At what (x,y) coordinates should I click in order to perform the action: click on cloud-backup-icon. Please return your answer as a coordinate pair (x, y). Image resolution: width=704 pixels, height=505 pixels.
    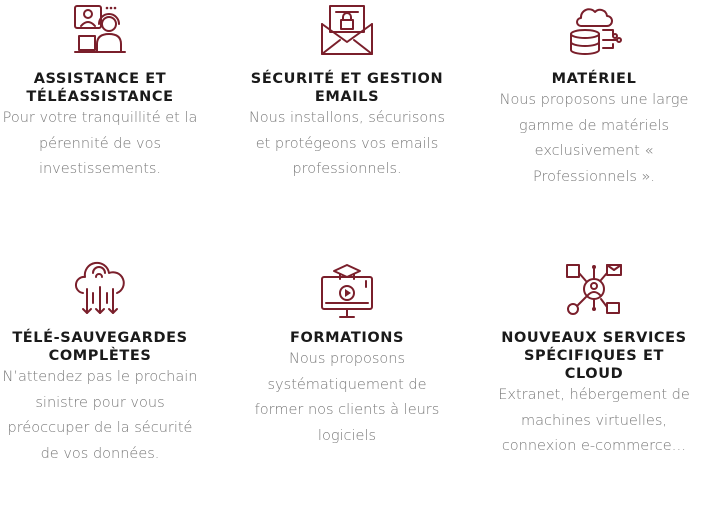
    Looking at the image, I should click on (99, 287).